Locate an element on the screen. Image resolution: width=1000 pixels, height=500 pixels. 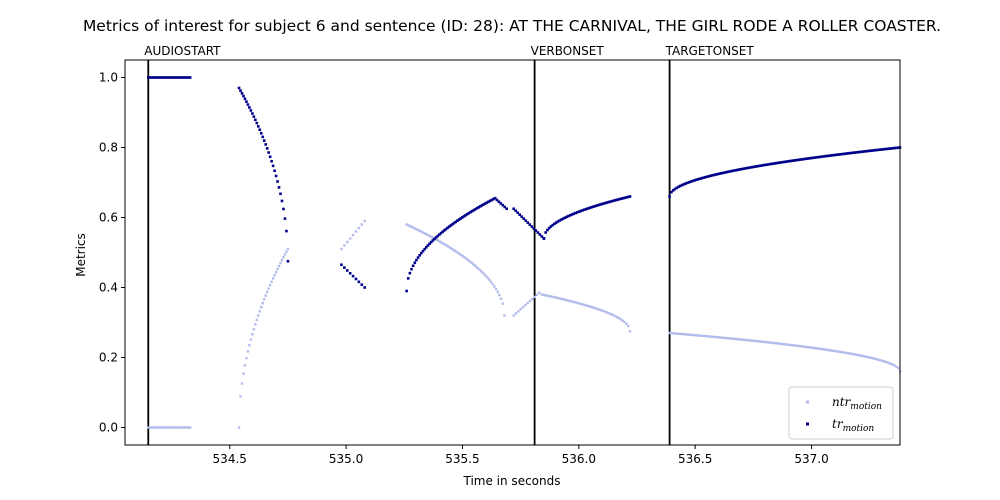
legend-marker is located at coordinates (807, 424).